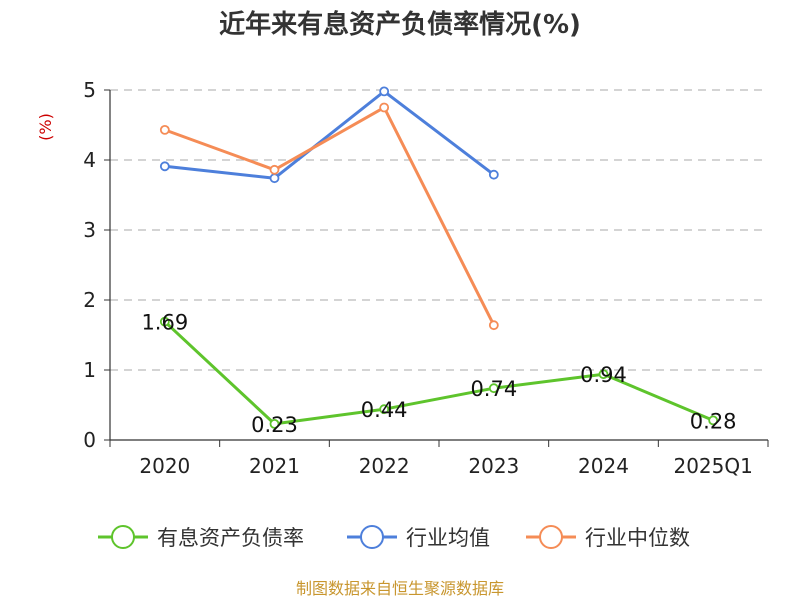 The image size is (800, 600). Describe the element at coordinates (712, 466) in the screenshot. I see `x-tick-label: 2025Q1` at that location.